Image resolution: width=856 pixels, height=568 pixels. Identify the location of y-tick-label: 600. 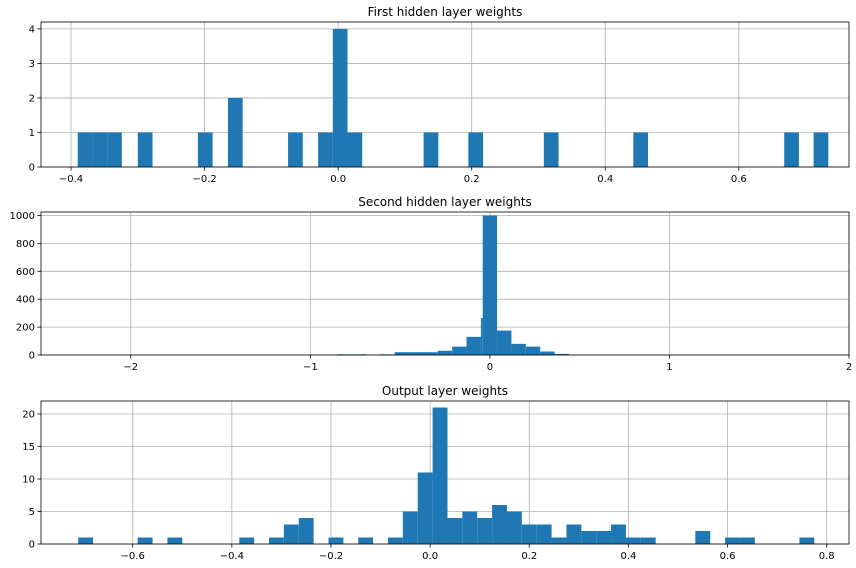
(25, 272).